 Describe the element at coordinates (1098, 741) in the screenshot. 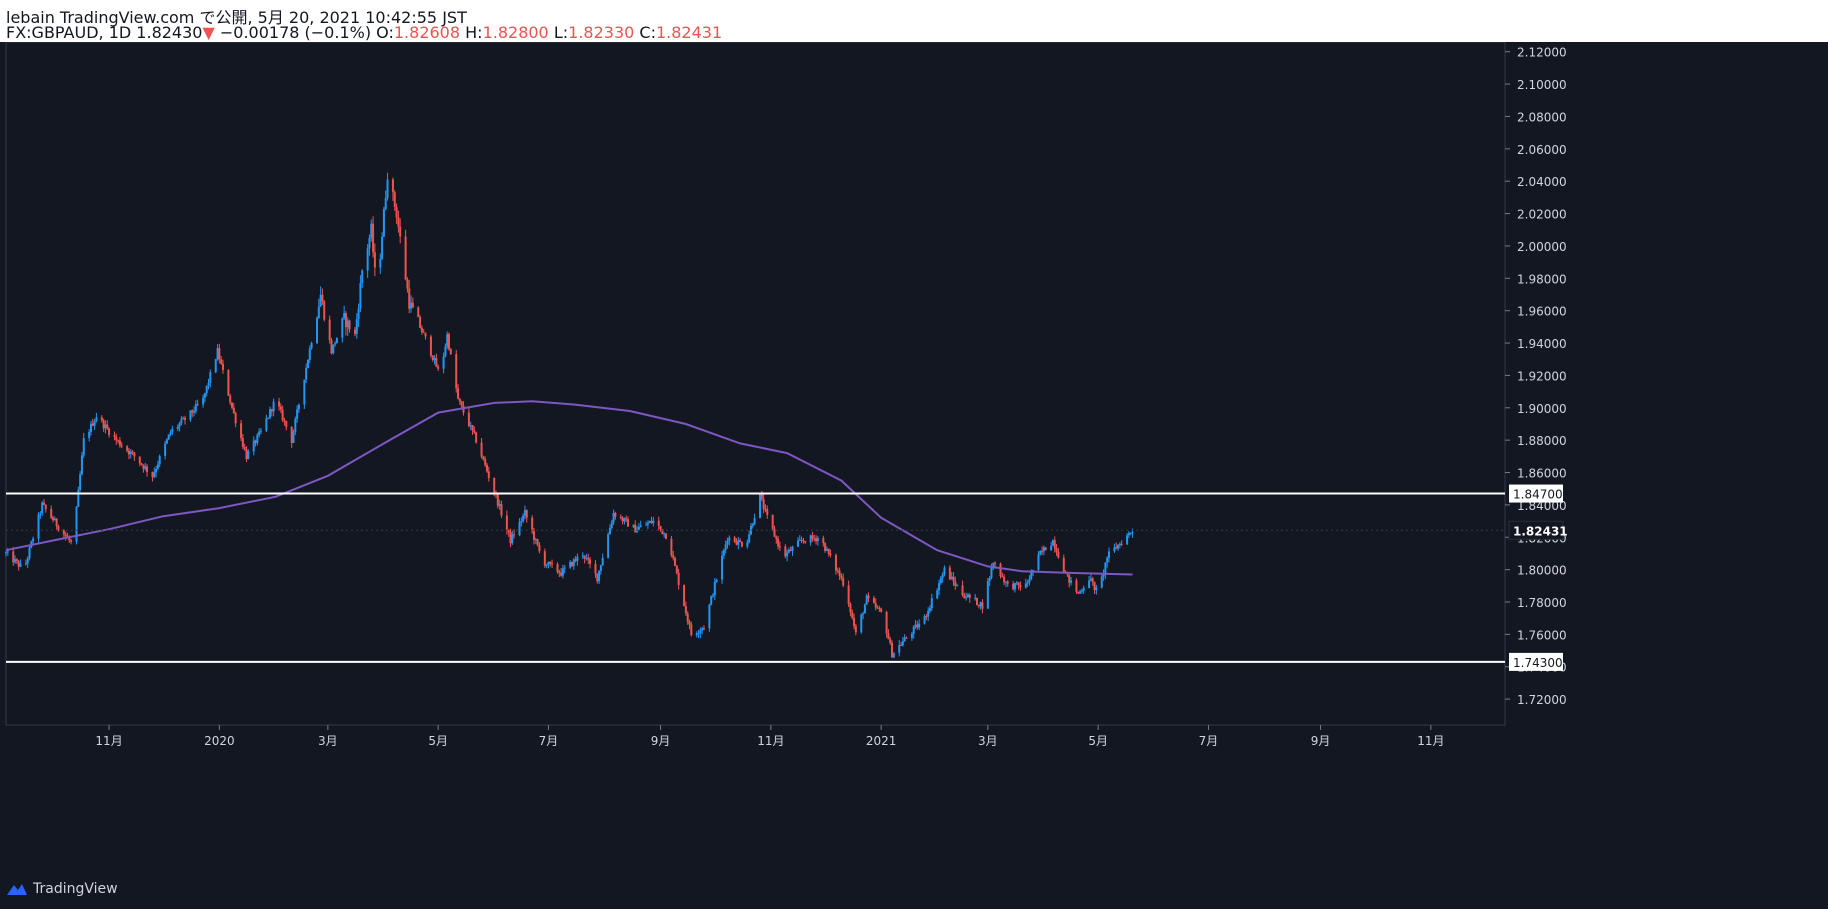

I see `x-tick-label: 5月` at that location.